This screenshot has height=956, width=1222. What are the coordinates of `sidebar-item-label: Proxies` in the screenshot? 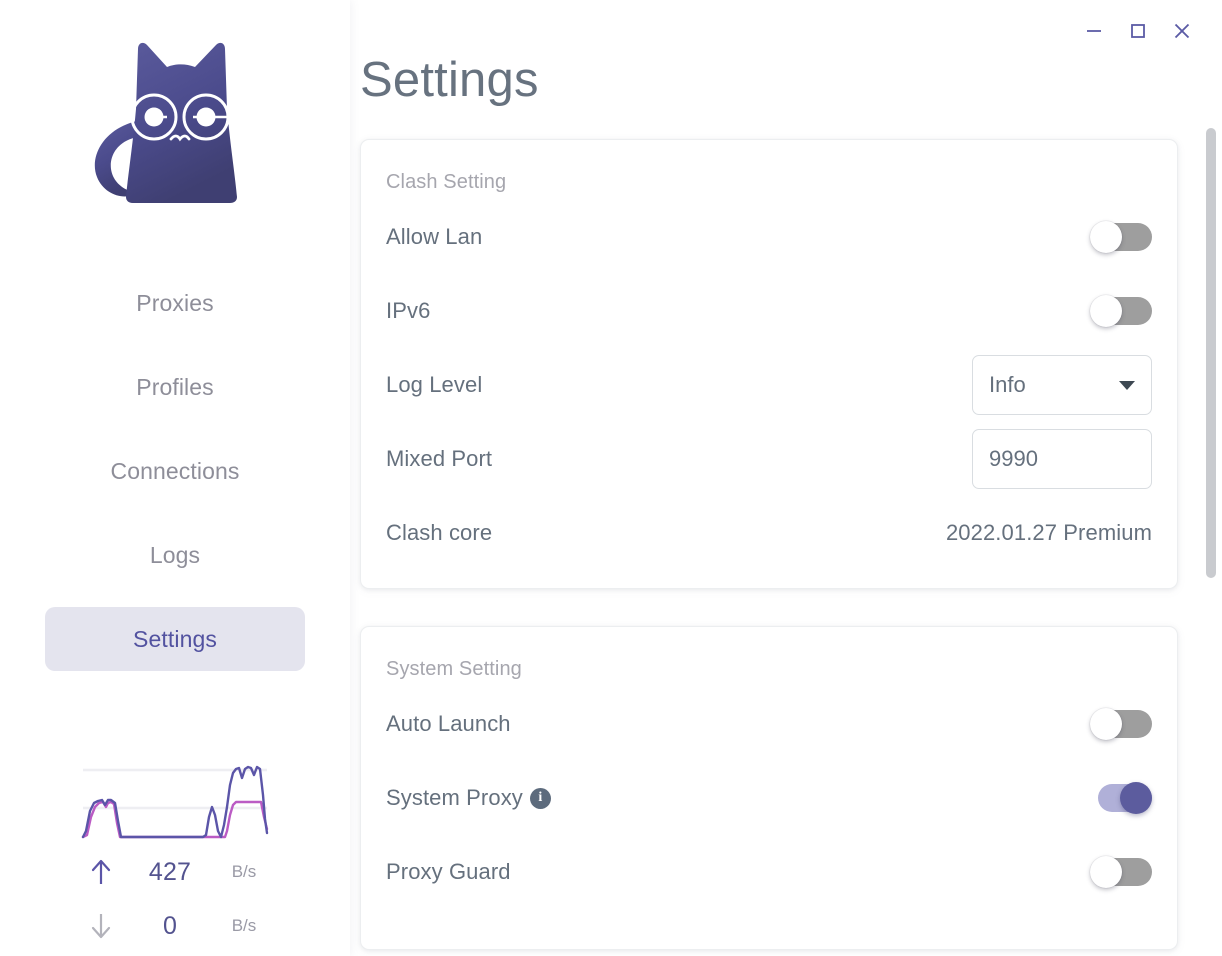 It's located at (175, 302).